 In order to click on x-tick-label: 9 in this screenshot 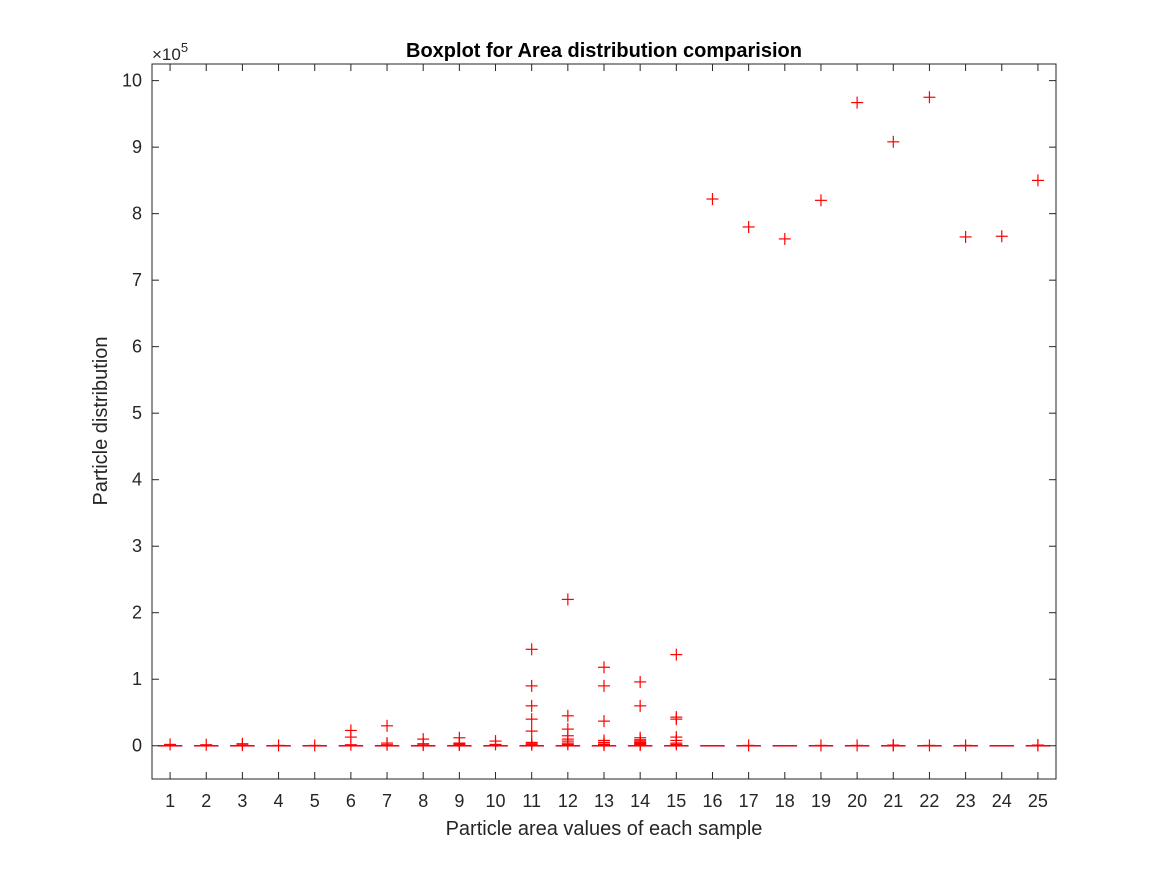, I will do `click(459, 801)`.